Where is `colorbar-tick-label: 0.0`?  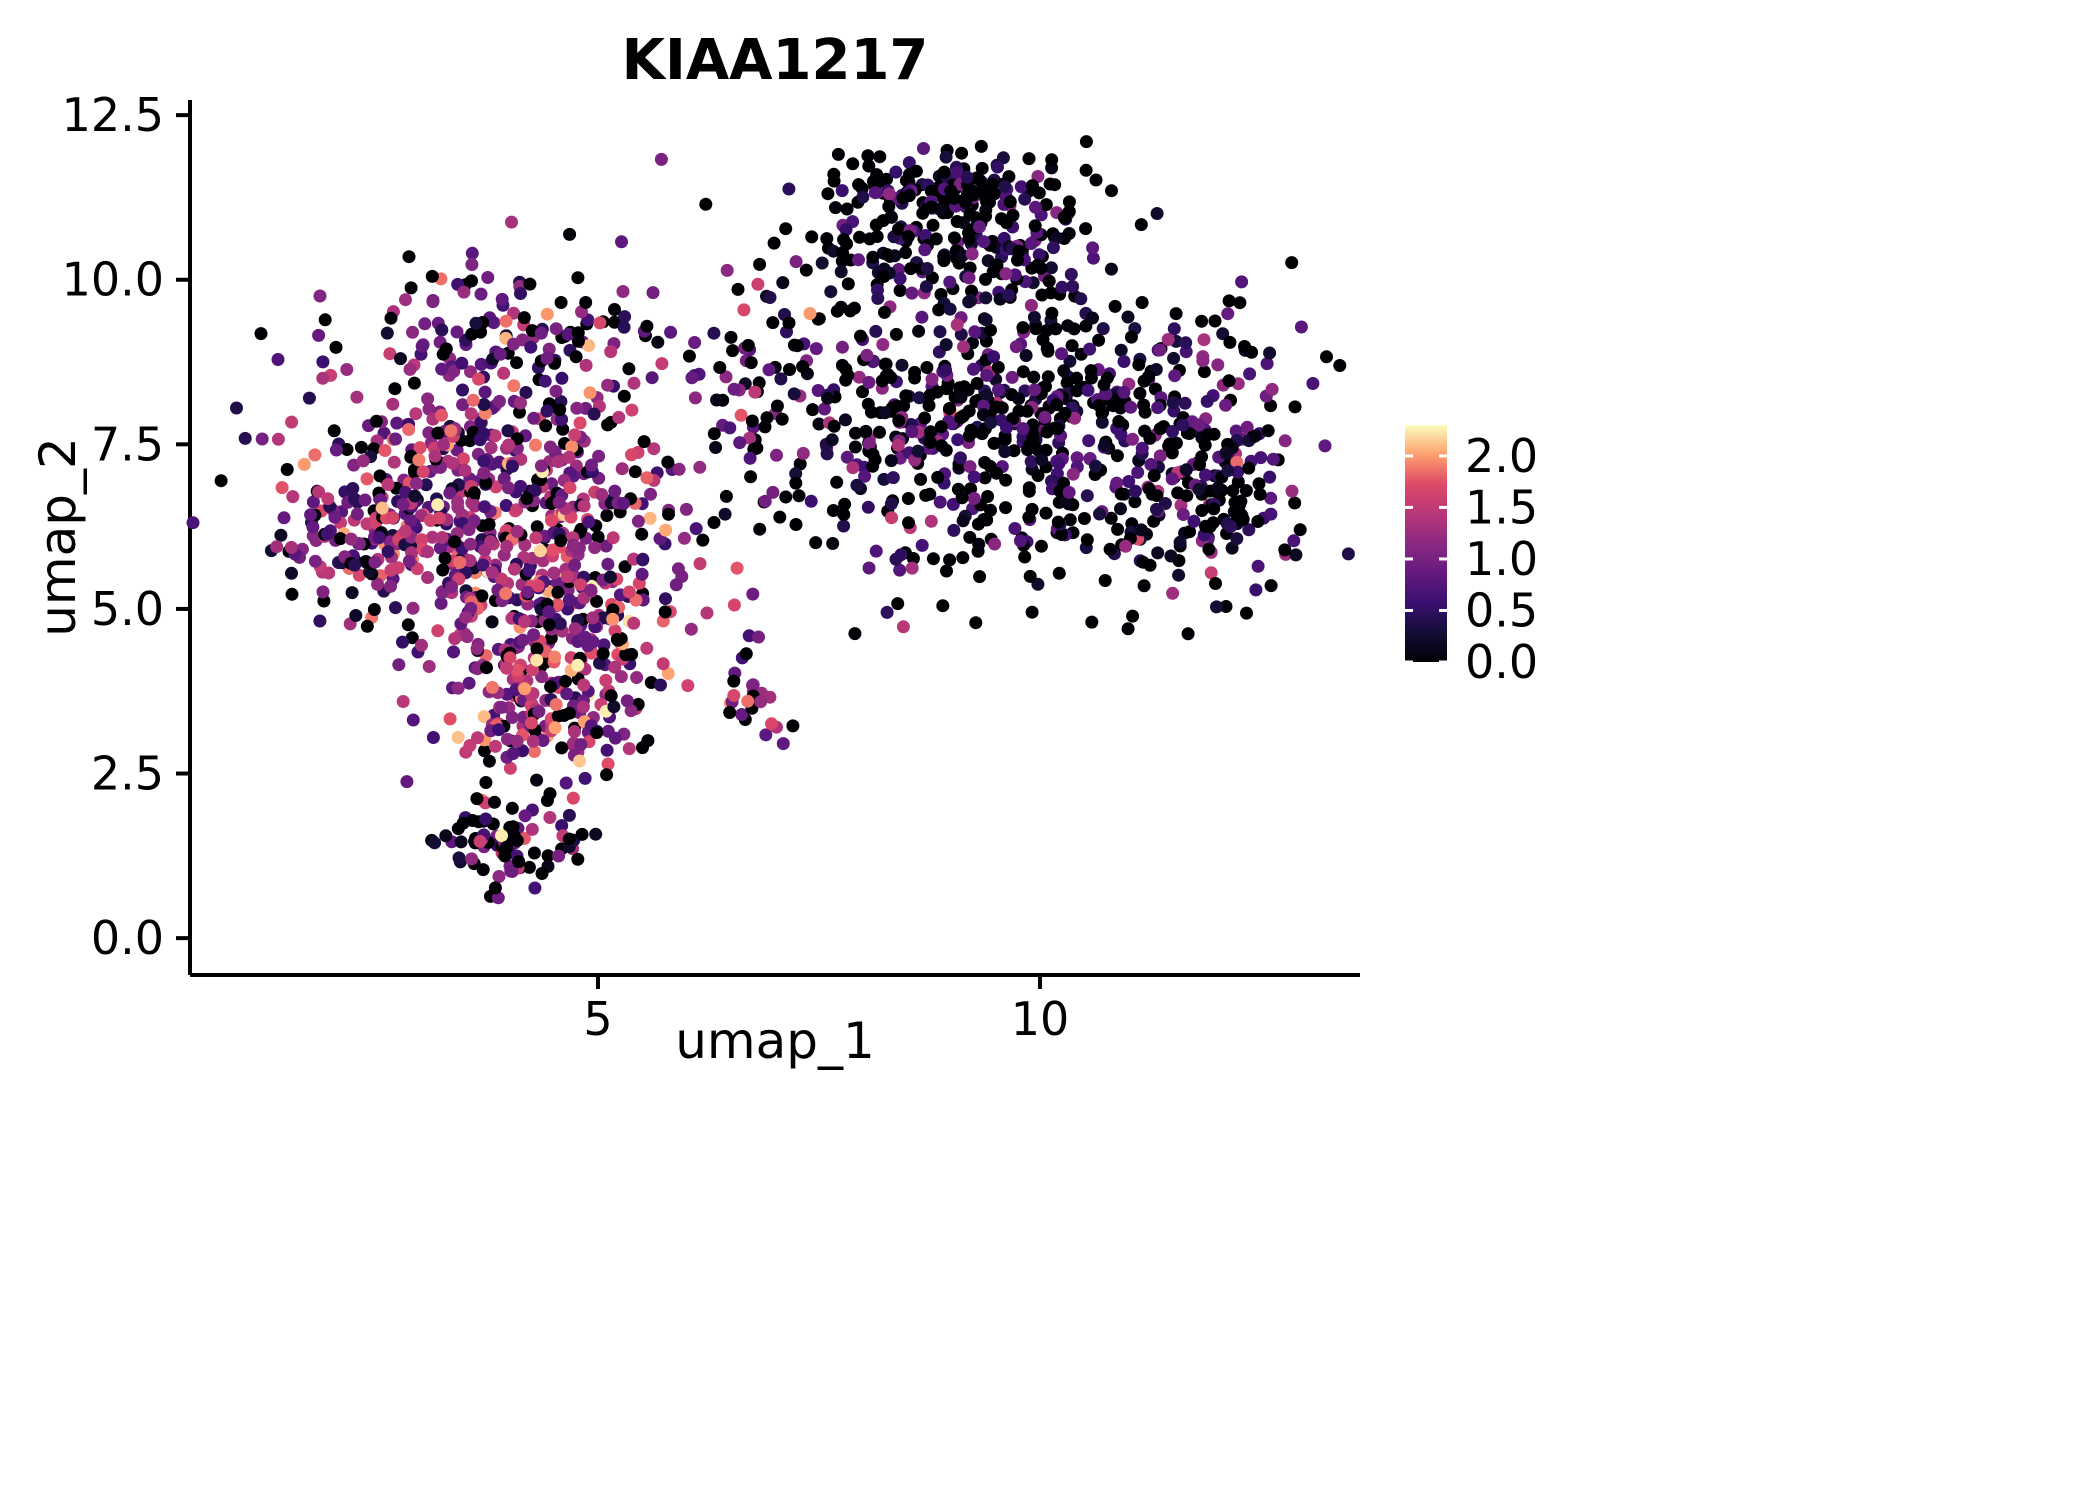 colorbar-tick-label: 0.0 is located at coordinates (1501, 662).